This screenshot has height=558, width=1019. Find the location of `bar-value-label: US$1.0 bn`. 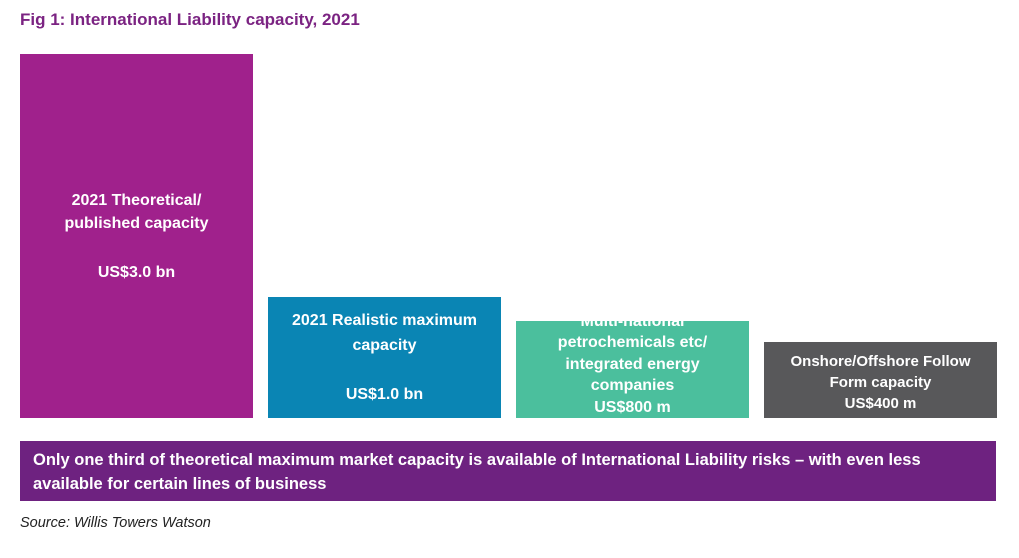

bar-value-label: US$1.0 bn is located at coordinates (384, 394).